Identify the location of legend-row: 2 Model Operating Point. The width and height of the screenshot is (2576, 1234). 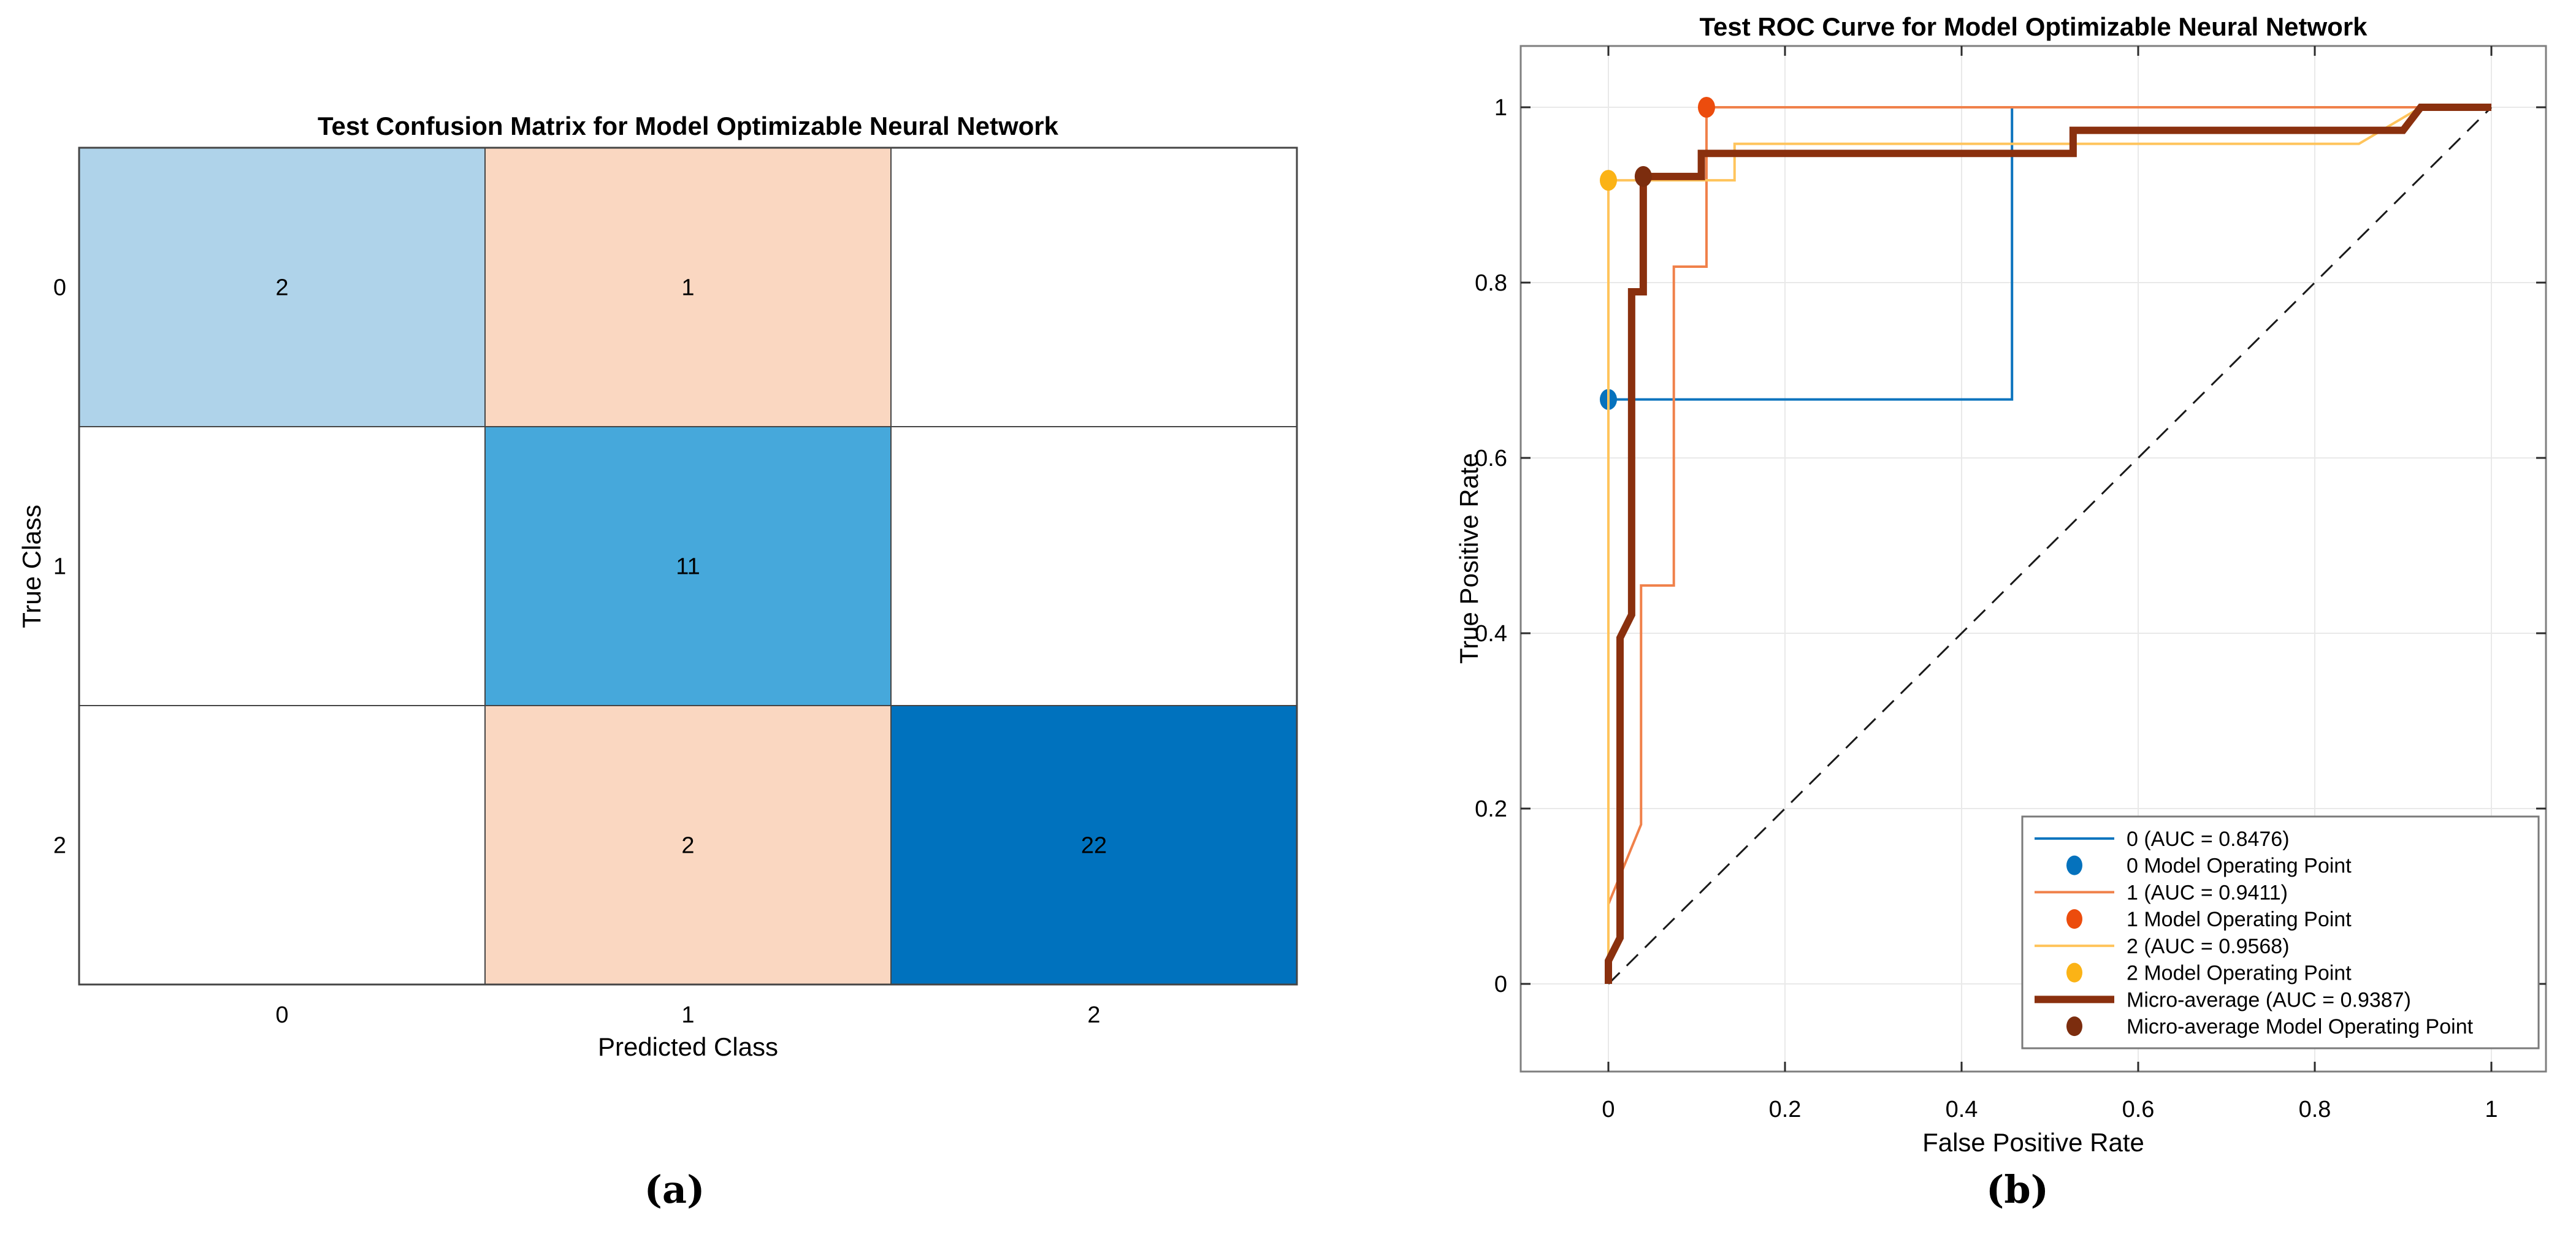
(2209, 973).